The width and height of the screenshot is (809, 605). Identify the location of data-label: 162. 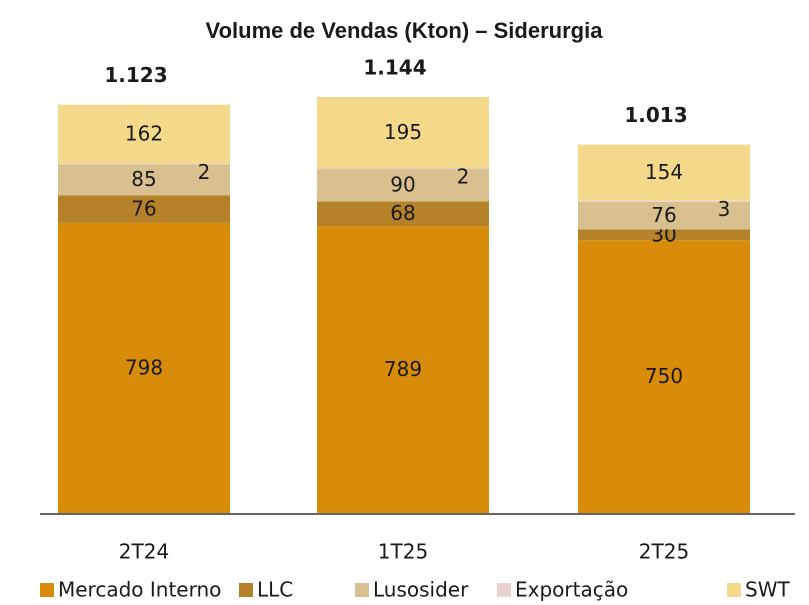
(144, 134).